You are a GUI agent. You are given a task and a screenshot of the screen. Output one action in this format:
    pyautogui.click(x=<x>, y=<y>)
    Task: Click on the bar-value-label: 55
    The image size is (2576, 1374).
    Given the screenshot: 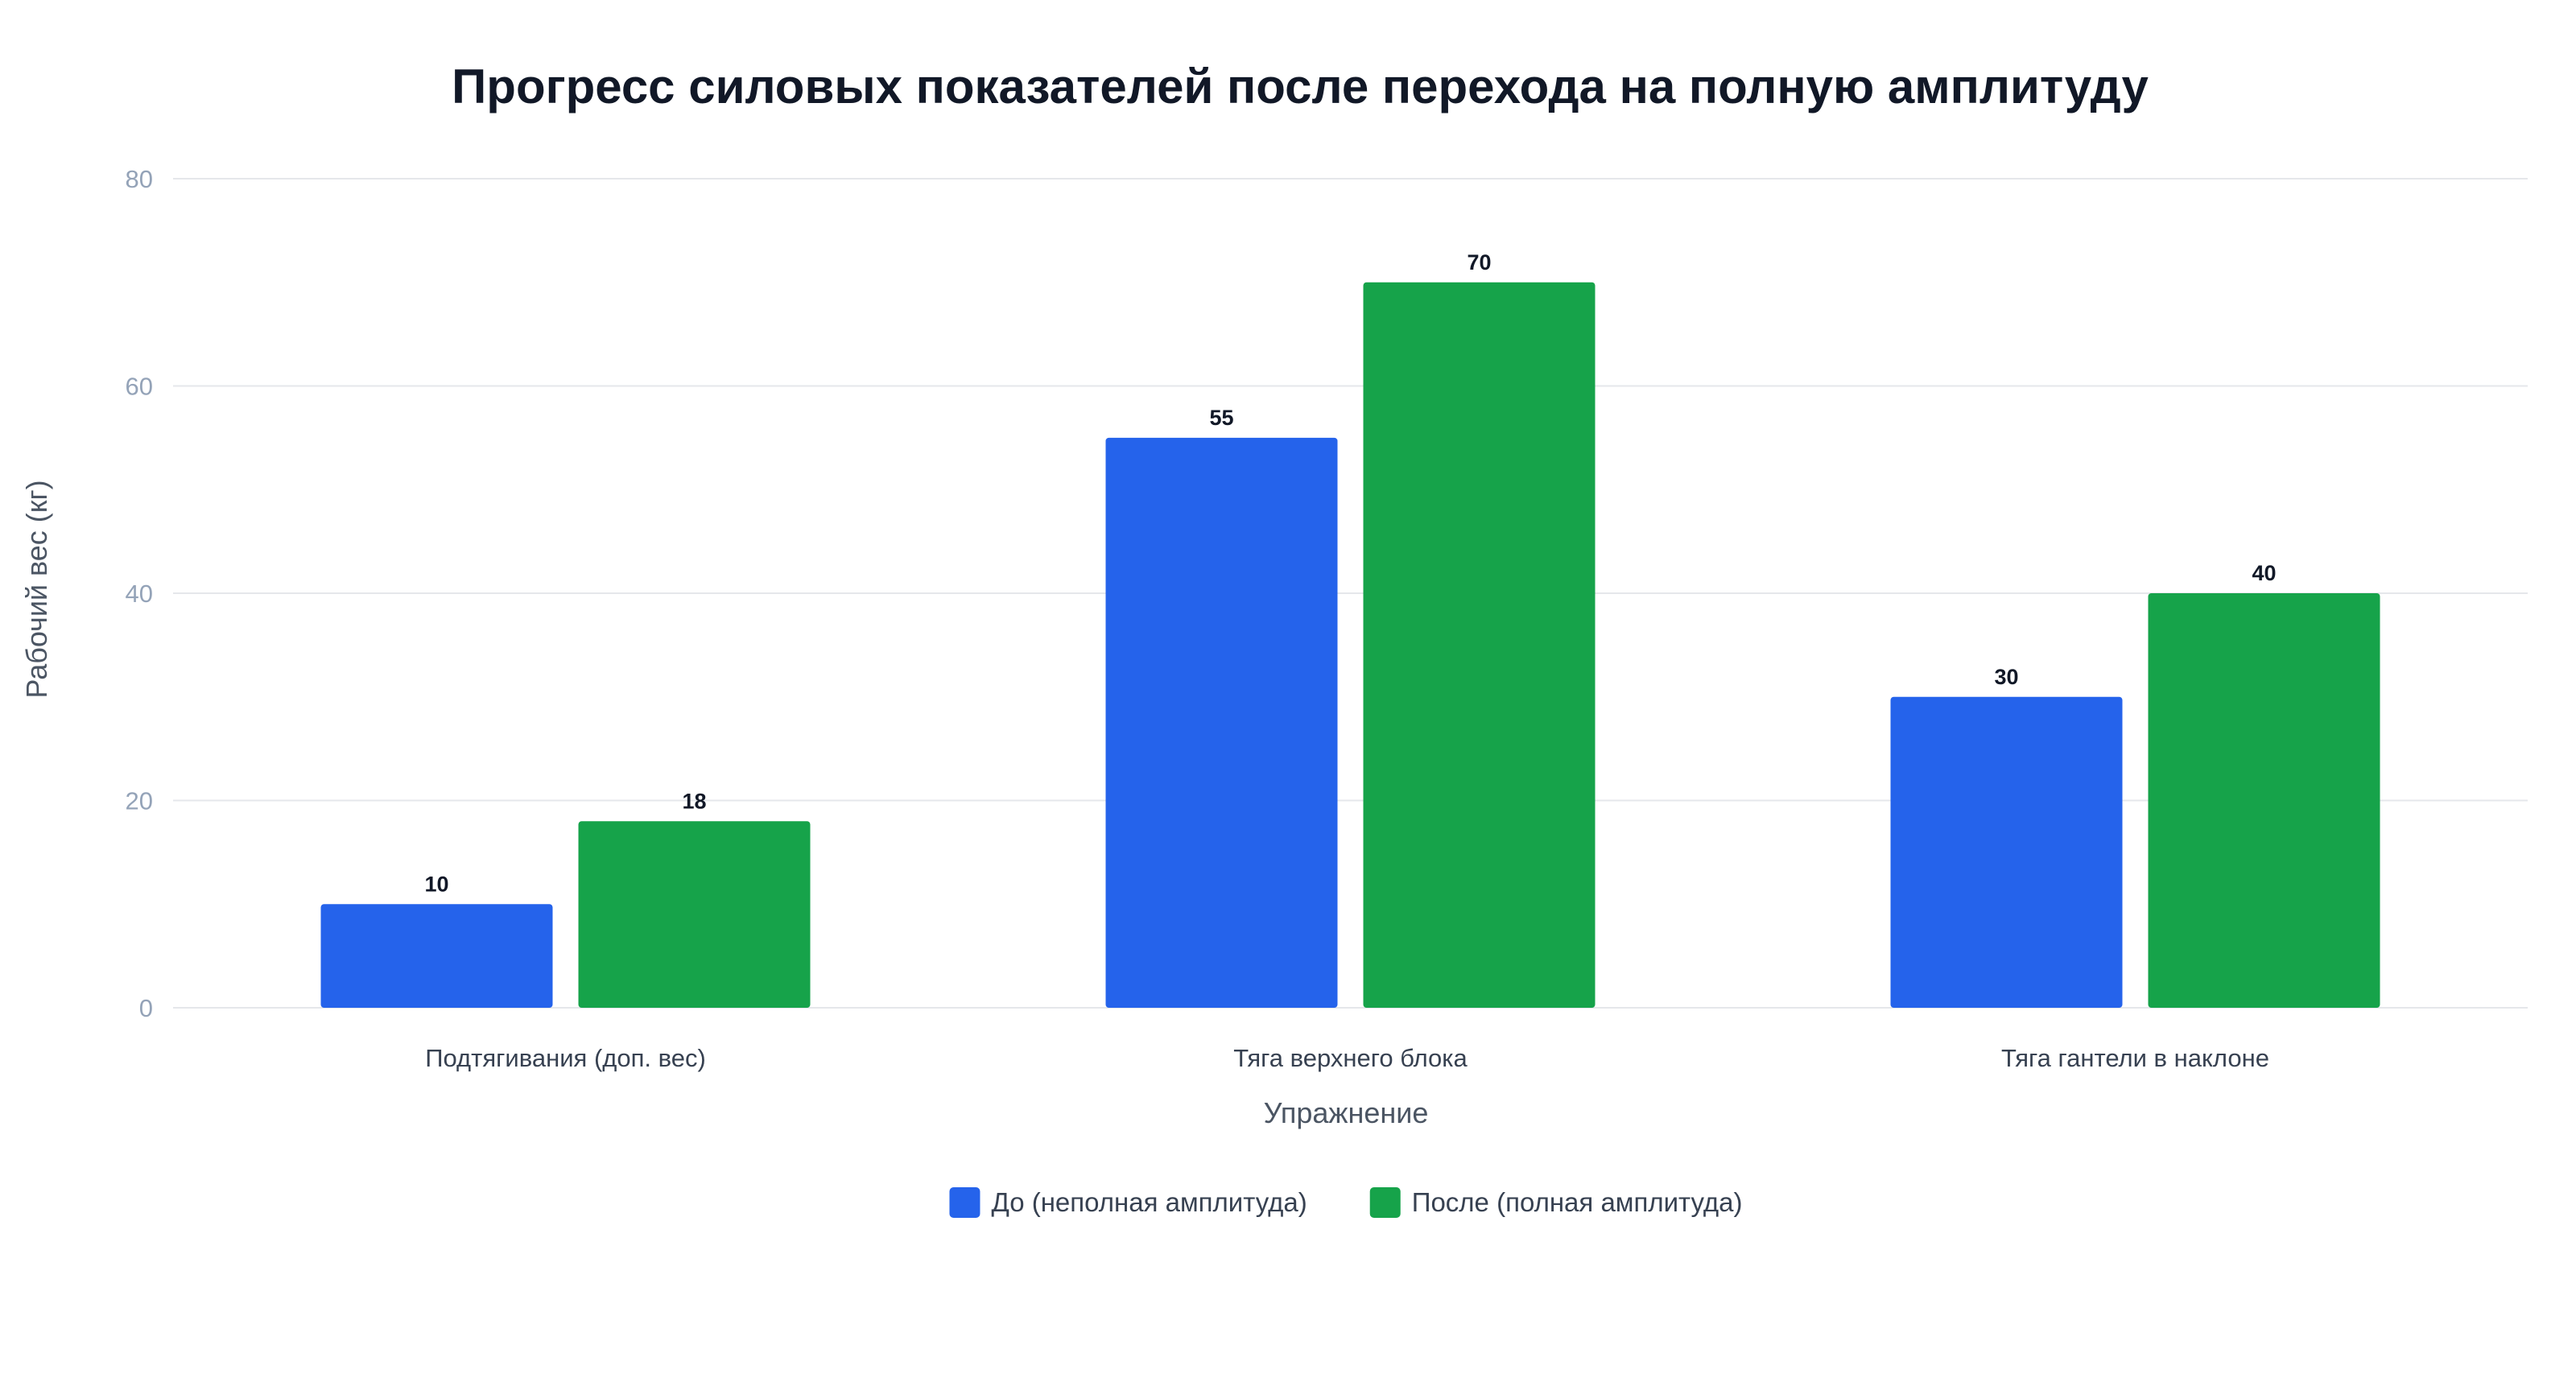 What is the action you would take?
    pyautogui.click(x=1221, y=418)
    